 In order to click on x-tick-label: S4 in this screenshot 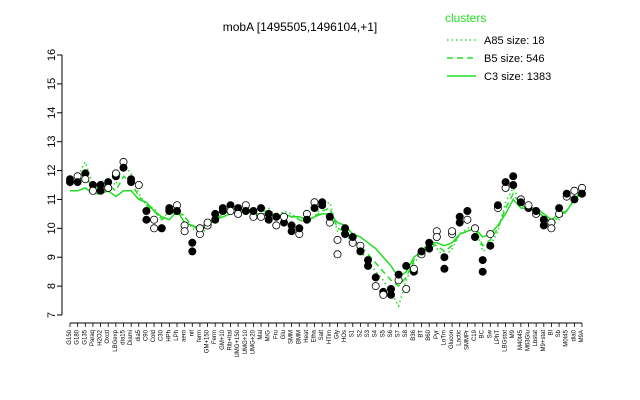, I will do `click(376, 333)`.